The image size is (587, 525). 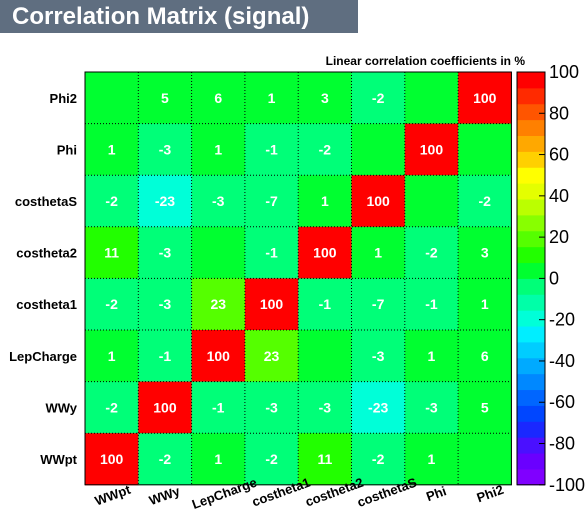 What do you see at coordinates (567, 485) in the screenshot?
I see `color-scale-tick-label: -100` at bounding box center [567, 485].